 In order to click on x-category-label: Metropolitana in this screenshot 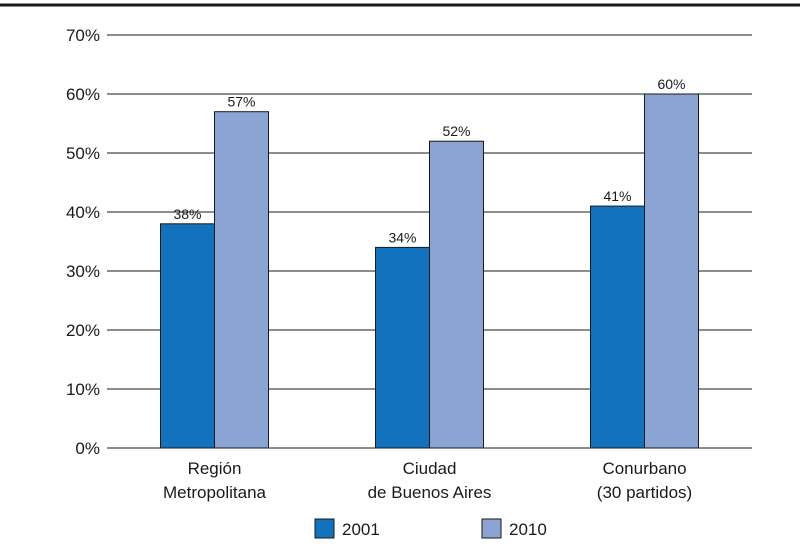, I will do `click(215, 492)`.